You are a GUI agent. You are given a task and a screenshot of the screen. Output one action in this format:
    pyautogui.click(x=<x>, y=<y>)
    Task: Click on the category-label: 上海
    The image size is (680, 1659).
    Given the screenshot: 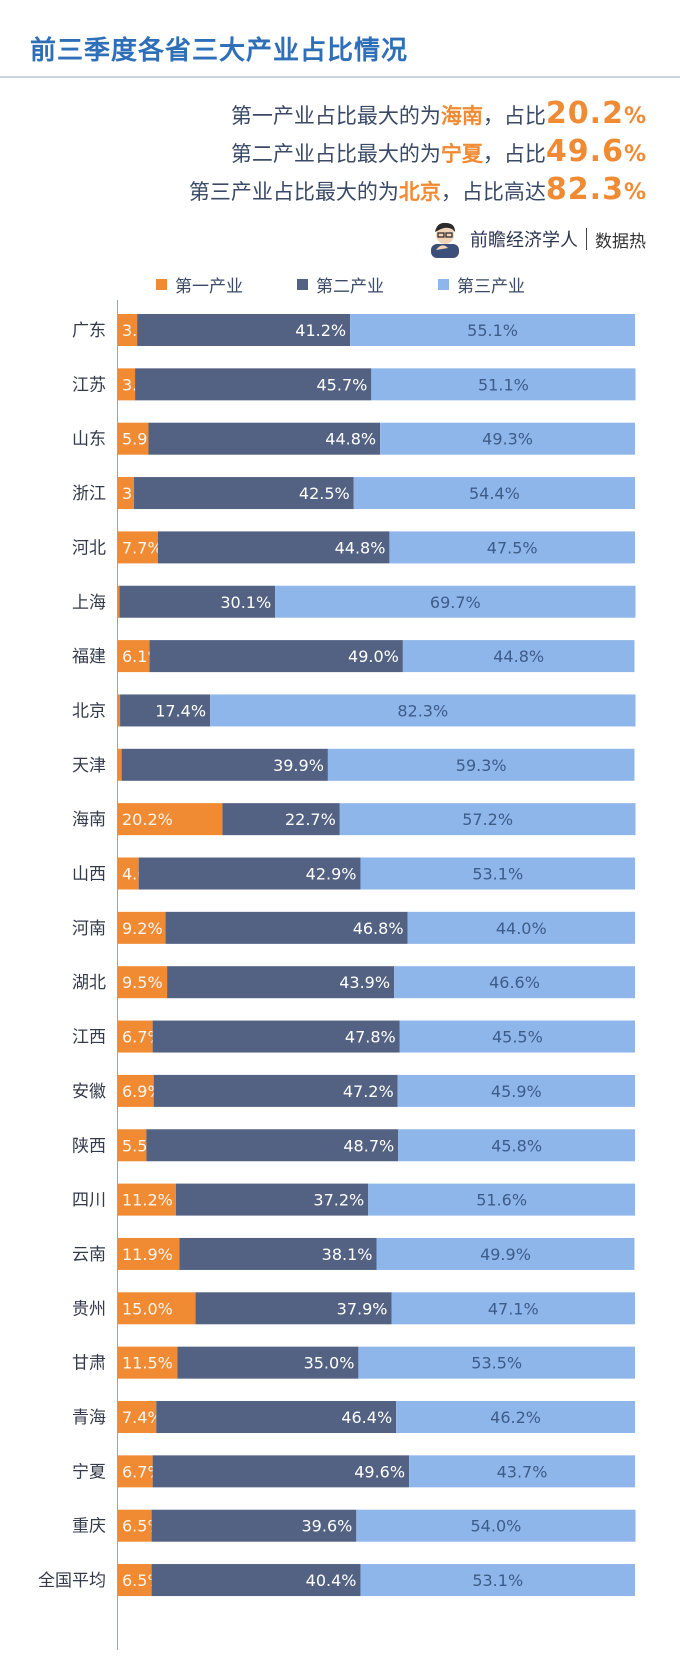 What is the action you would take?
    pyautogui.click(x=89, y=603)
    